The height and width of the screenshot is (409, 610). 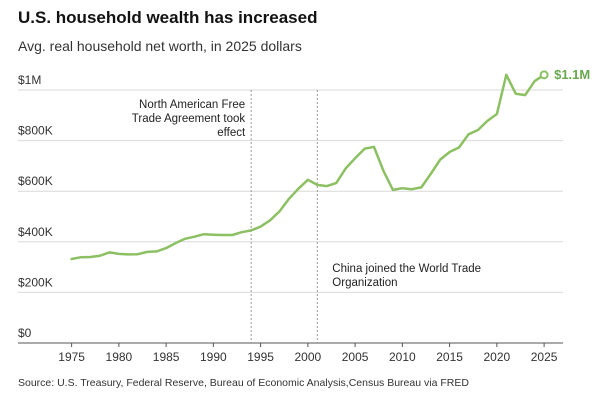 I want to click on y-tick-label: $800K, so click(x=35, y=131).